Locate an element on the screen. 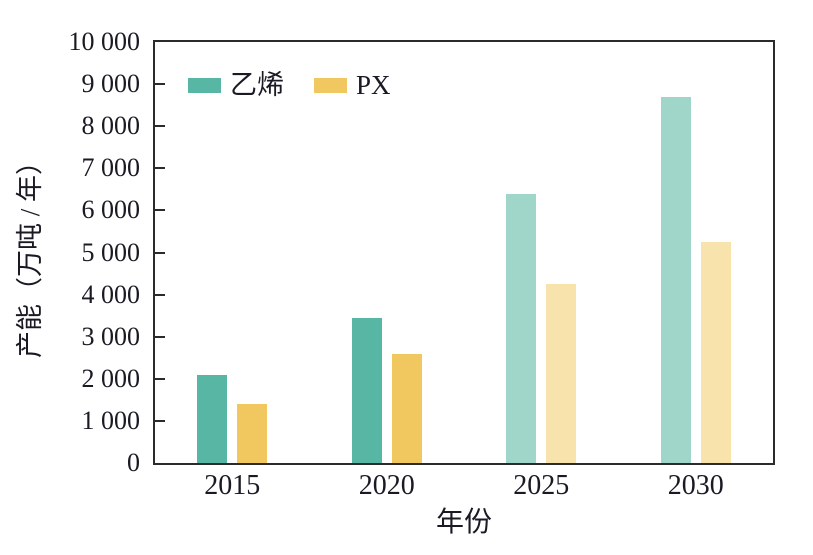 The image size is (813, 555). x-tick-label-2030: 2030 is located at coordinates (695, 485).